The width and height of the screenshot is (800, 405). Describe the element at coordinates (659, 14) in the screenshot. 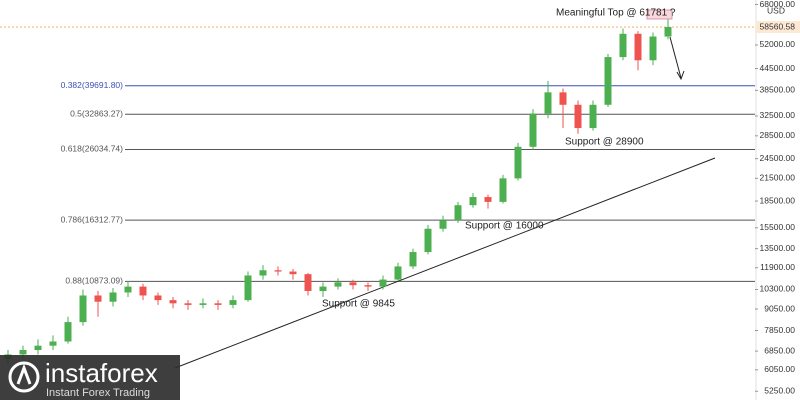

I see `top-zone` at that location.